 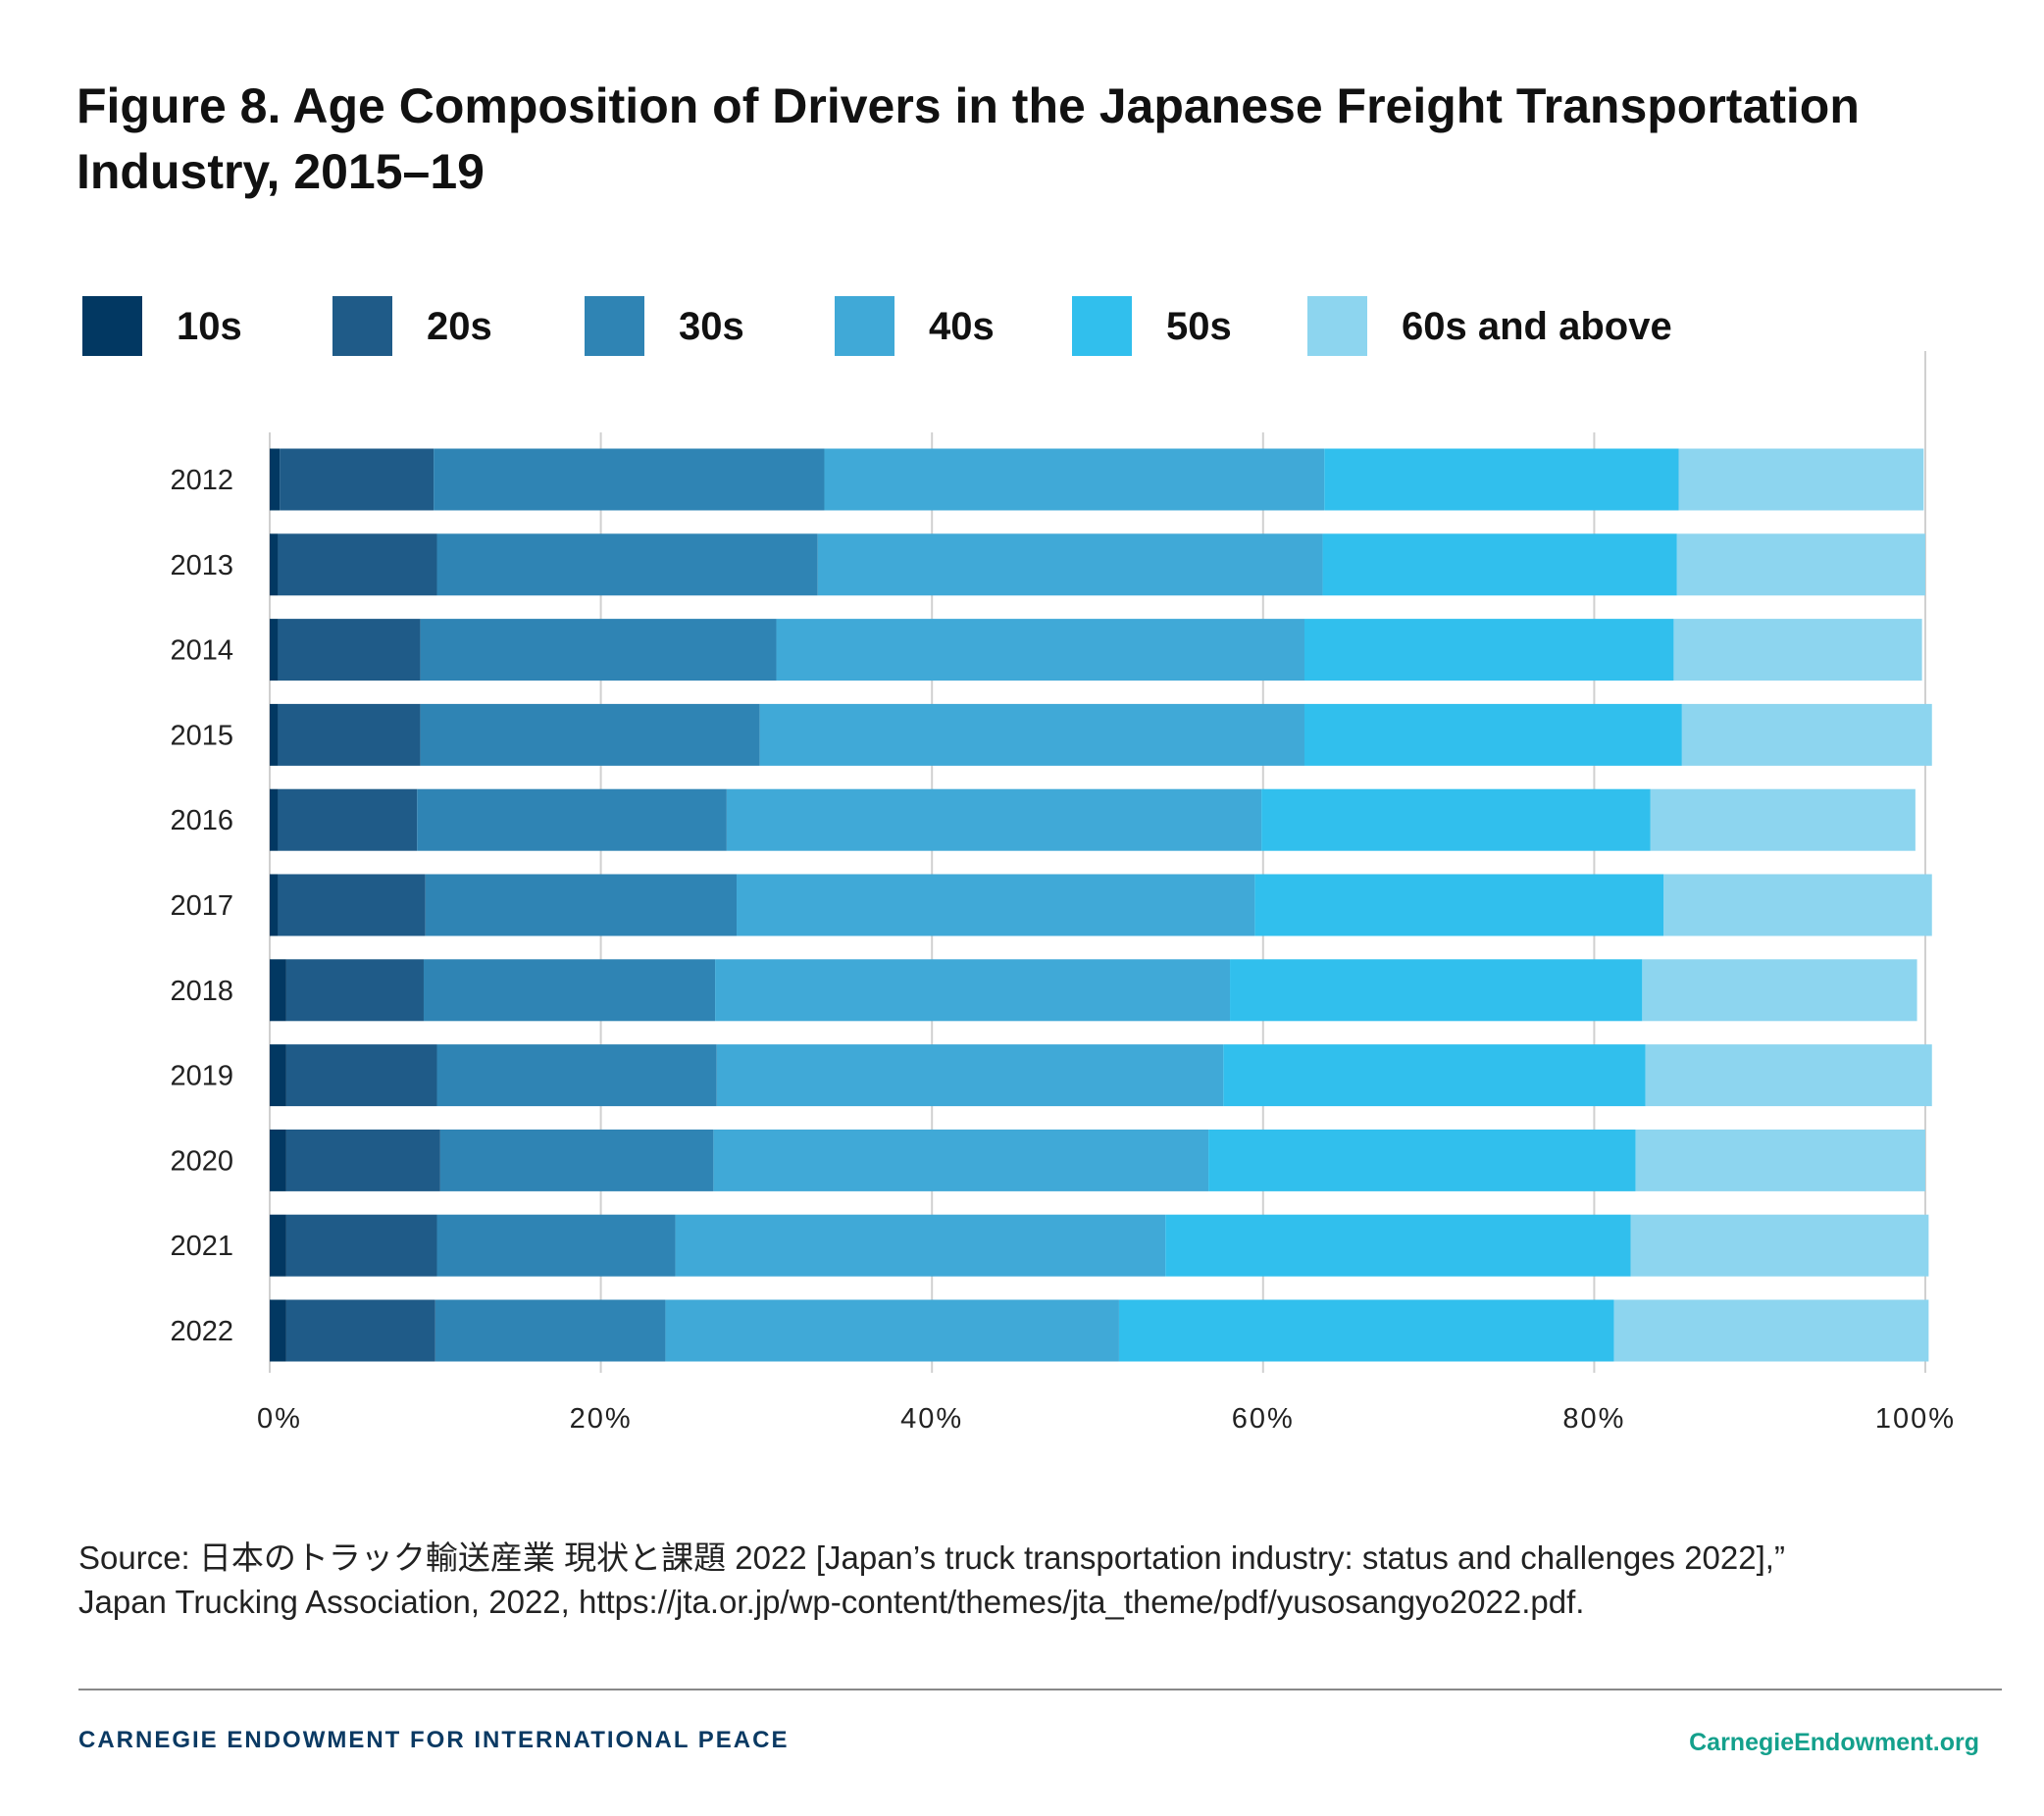 I want to click on bar-segment-2012-60s-and-above, so click(x=1801, y=479).